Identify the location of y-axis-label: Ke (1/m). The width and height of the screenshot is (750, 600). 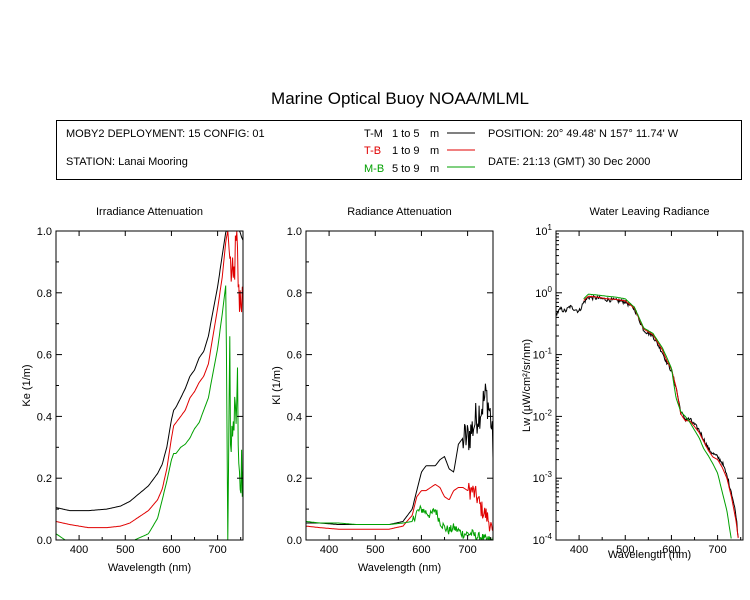
(27, 385).